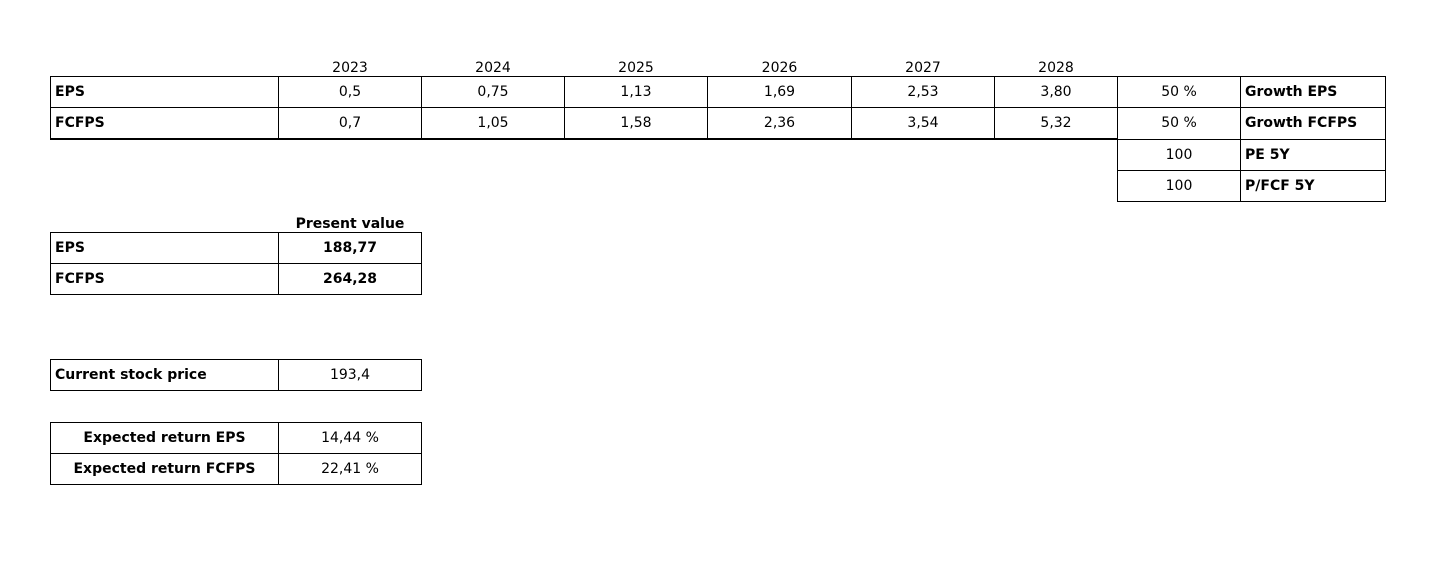  I want to click on multiple-label: PE 5Y, so click(1313, 154).